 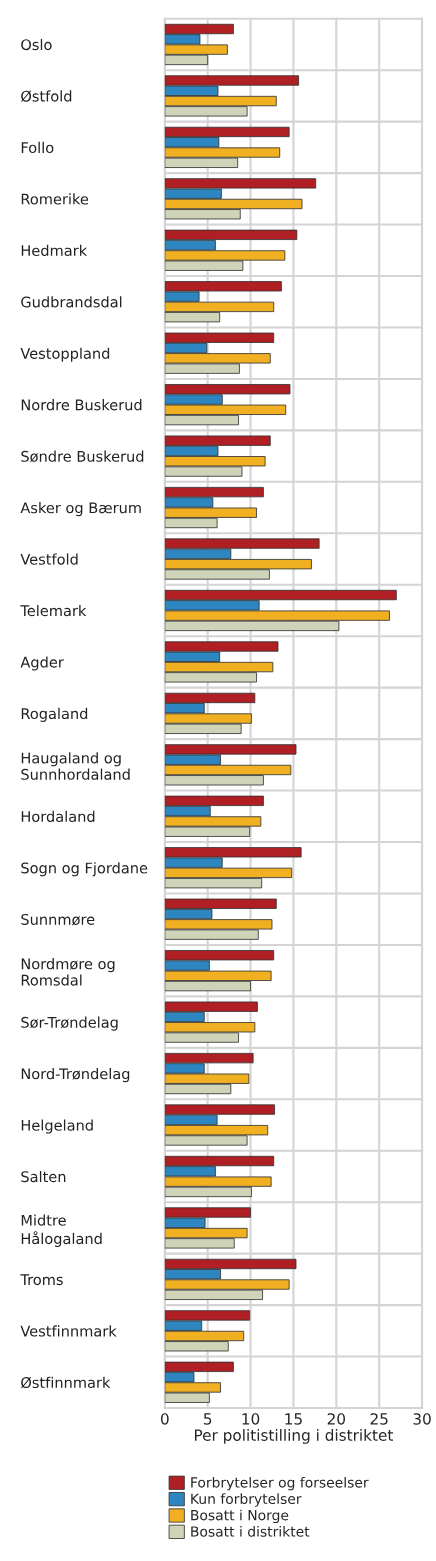 What do you see at coordinates (379, 1419) in the screenshot?
I see `x-tick-label: 25` at bounding box center [379, 1419].